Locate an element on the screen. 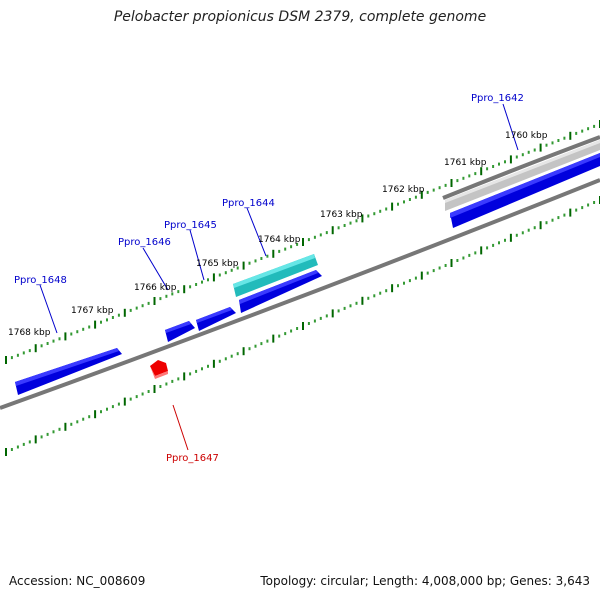 The height and width of the screenshot is (600, 600). gene-label-ppro-1646: Ppro_1646 is located at coordinates (144, 242).